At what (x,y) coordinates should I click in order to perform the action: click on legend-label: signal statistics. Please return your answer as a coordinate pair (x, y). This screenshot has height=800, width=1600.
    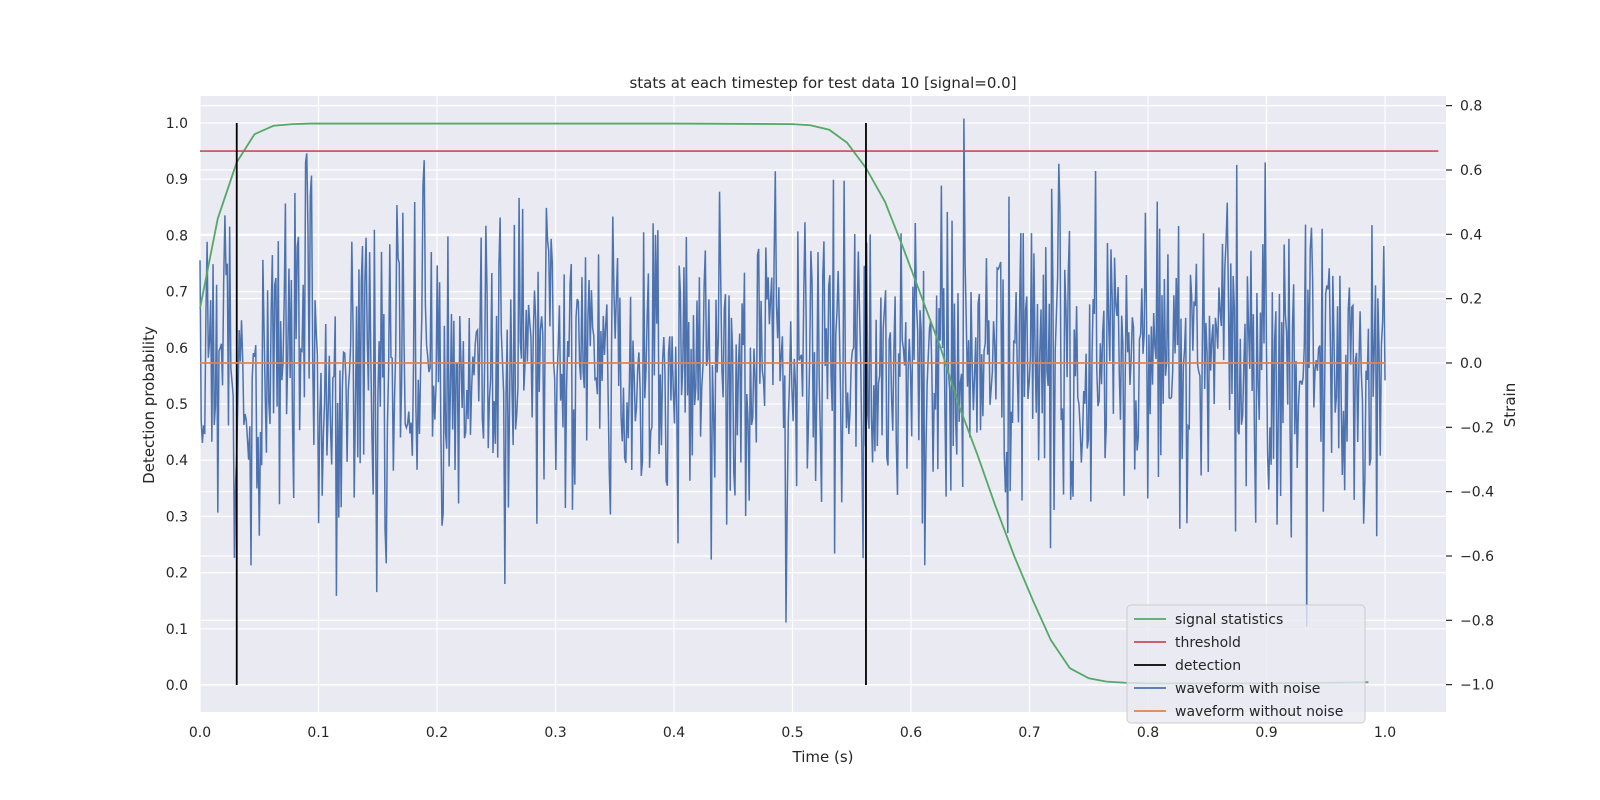
    Looking at the image, I should click on (1229, 620).